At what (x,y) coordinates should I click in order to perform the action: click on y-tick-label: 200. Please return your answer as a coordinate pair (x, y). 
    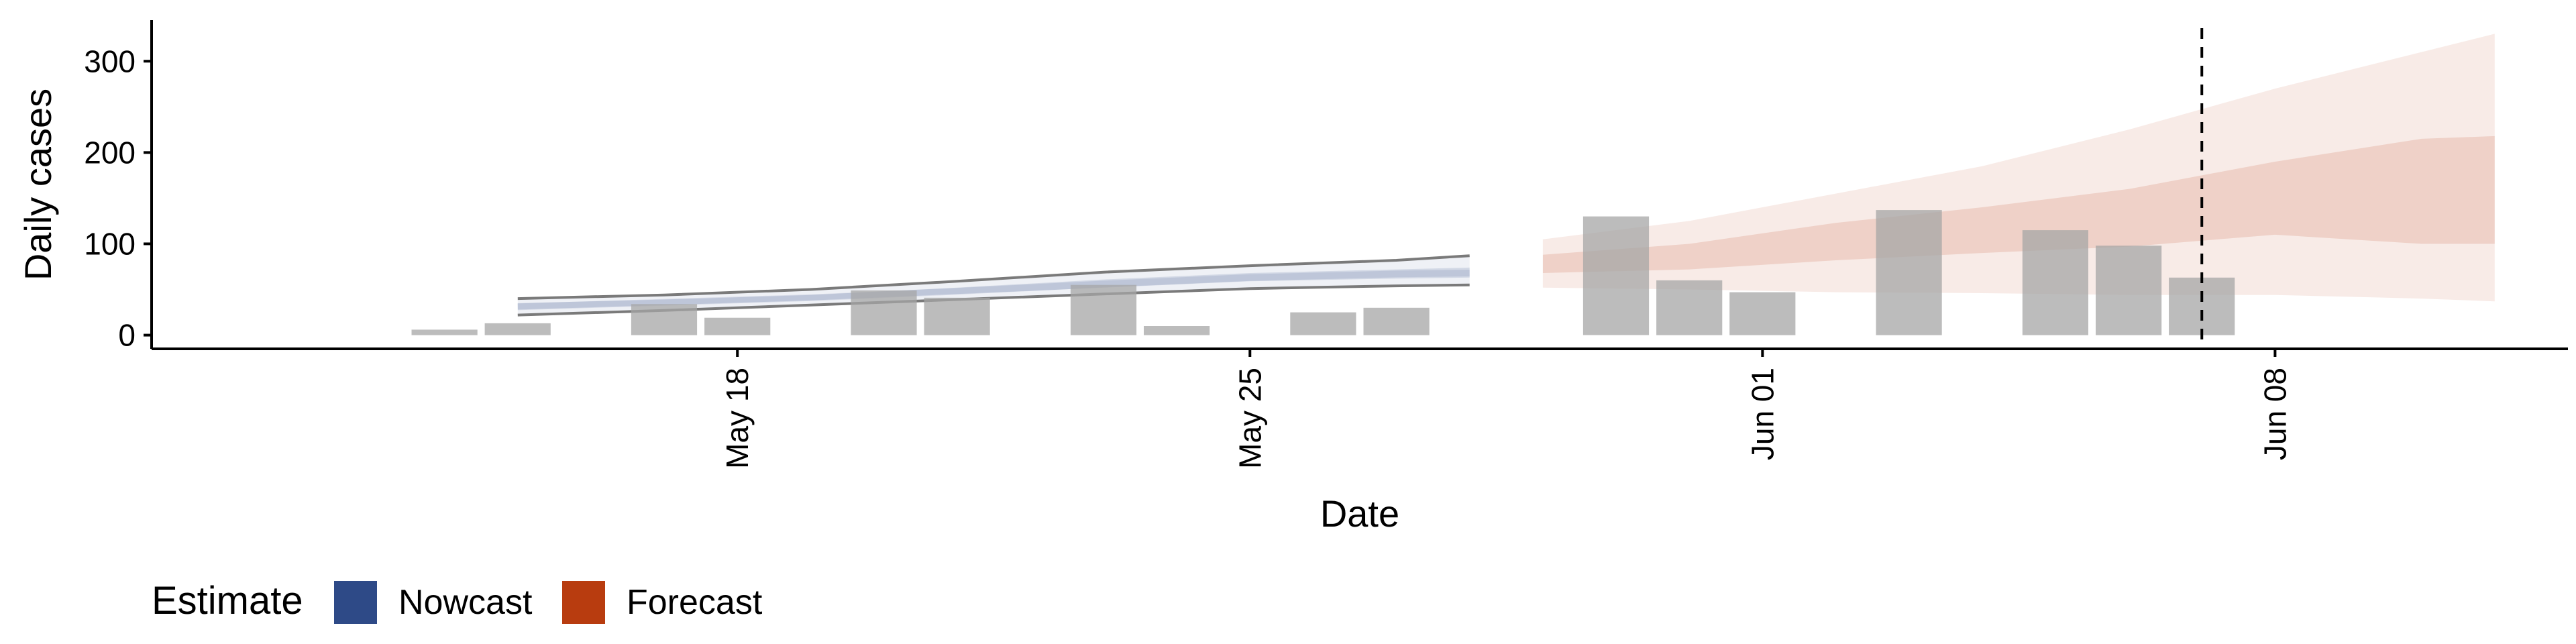
    Looking at the image, I should click on (110, 152).